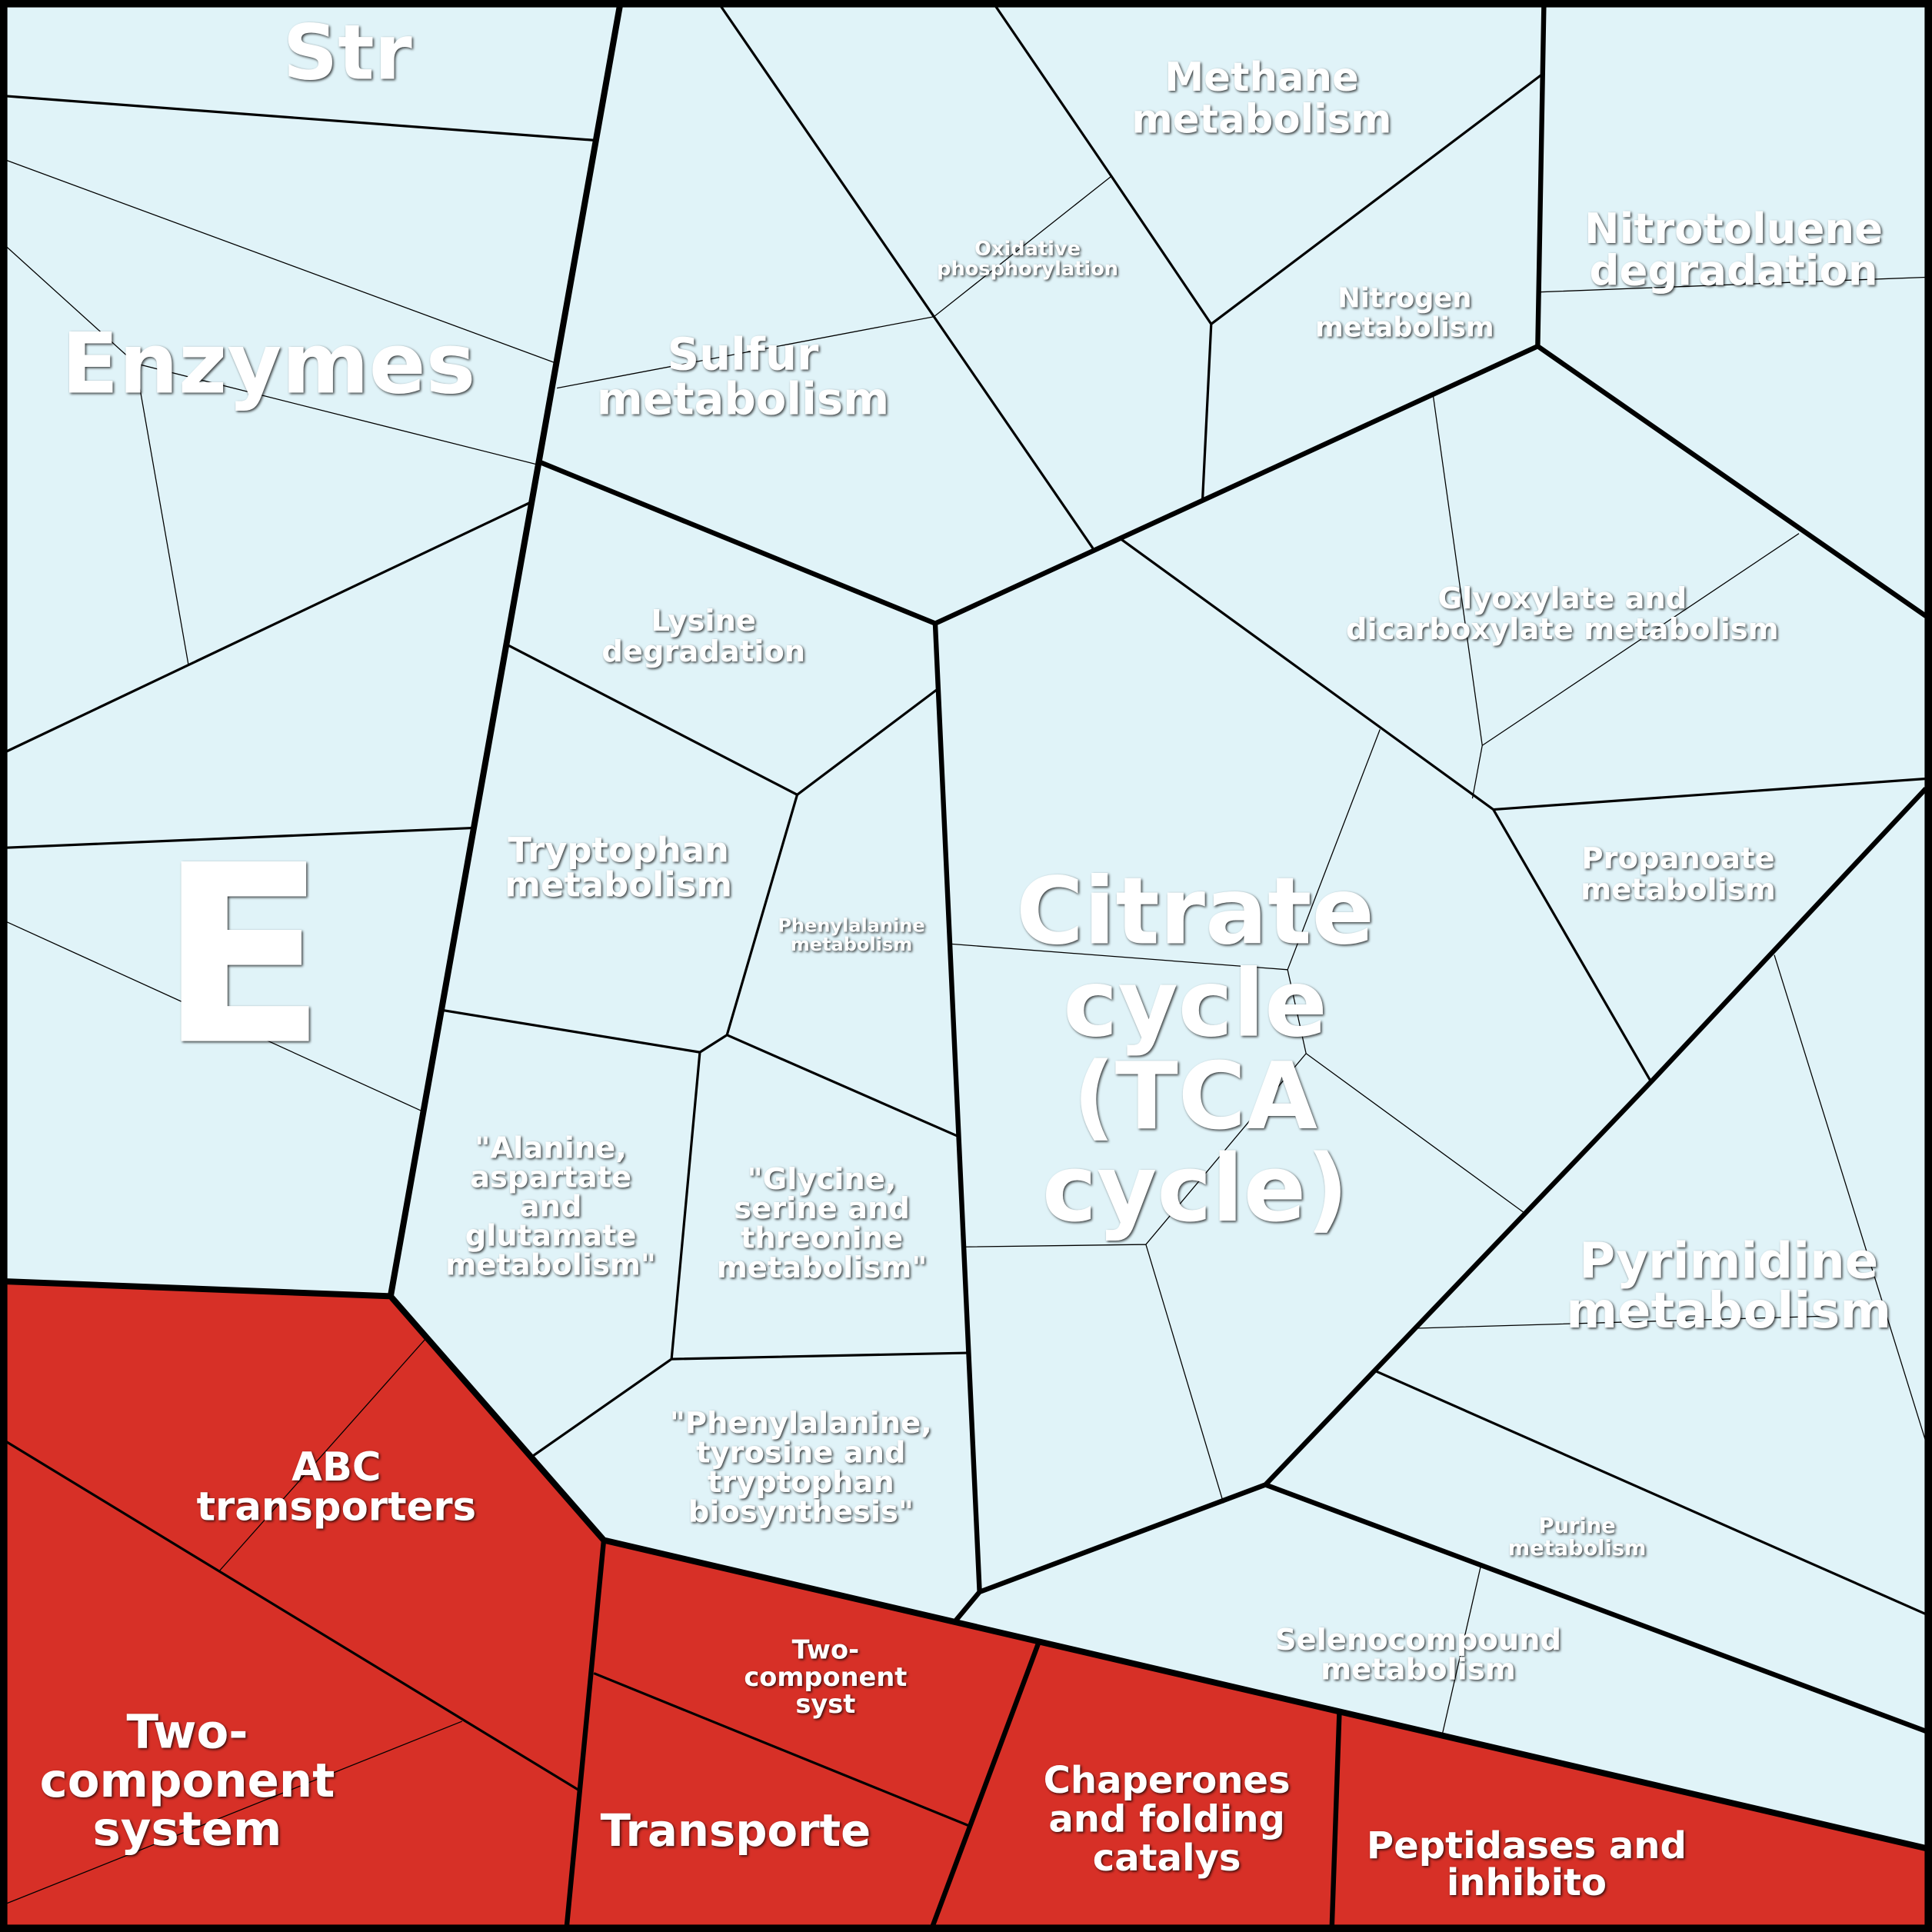 This screenshot has height=1932, width=1932. I want to click on cell-label: Pyrimidine metabolism, so click(1728, 1286).